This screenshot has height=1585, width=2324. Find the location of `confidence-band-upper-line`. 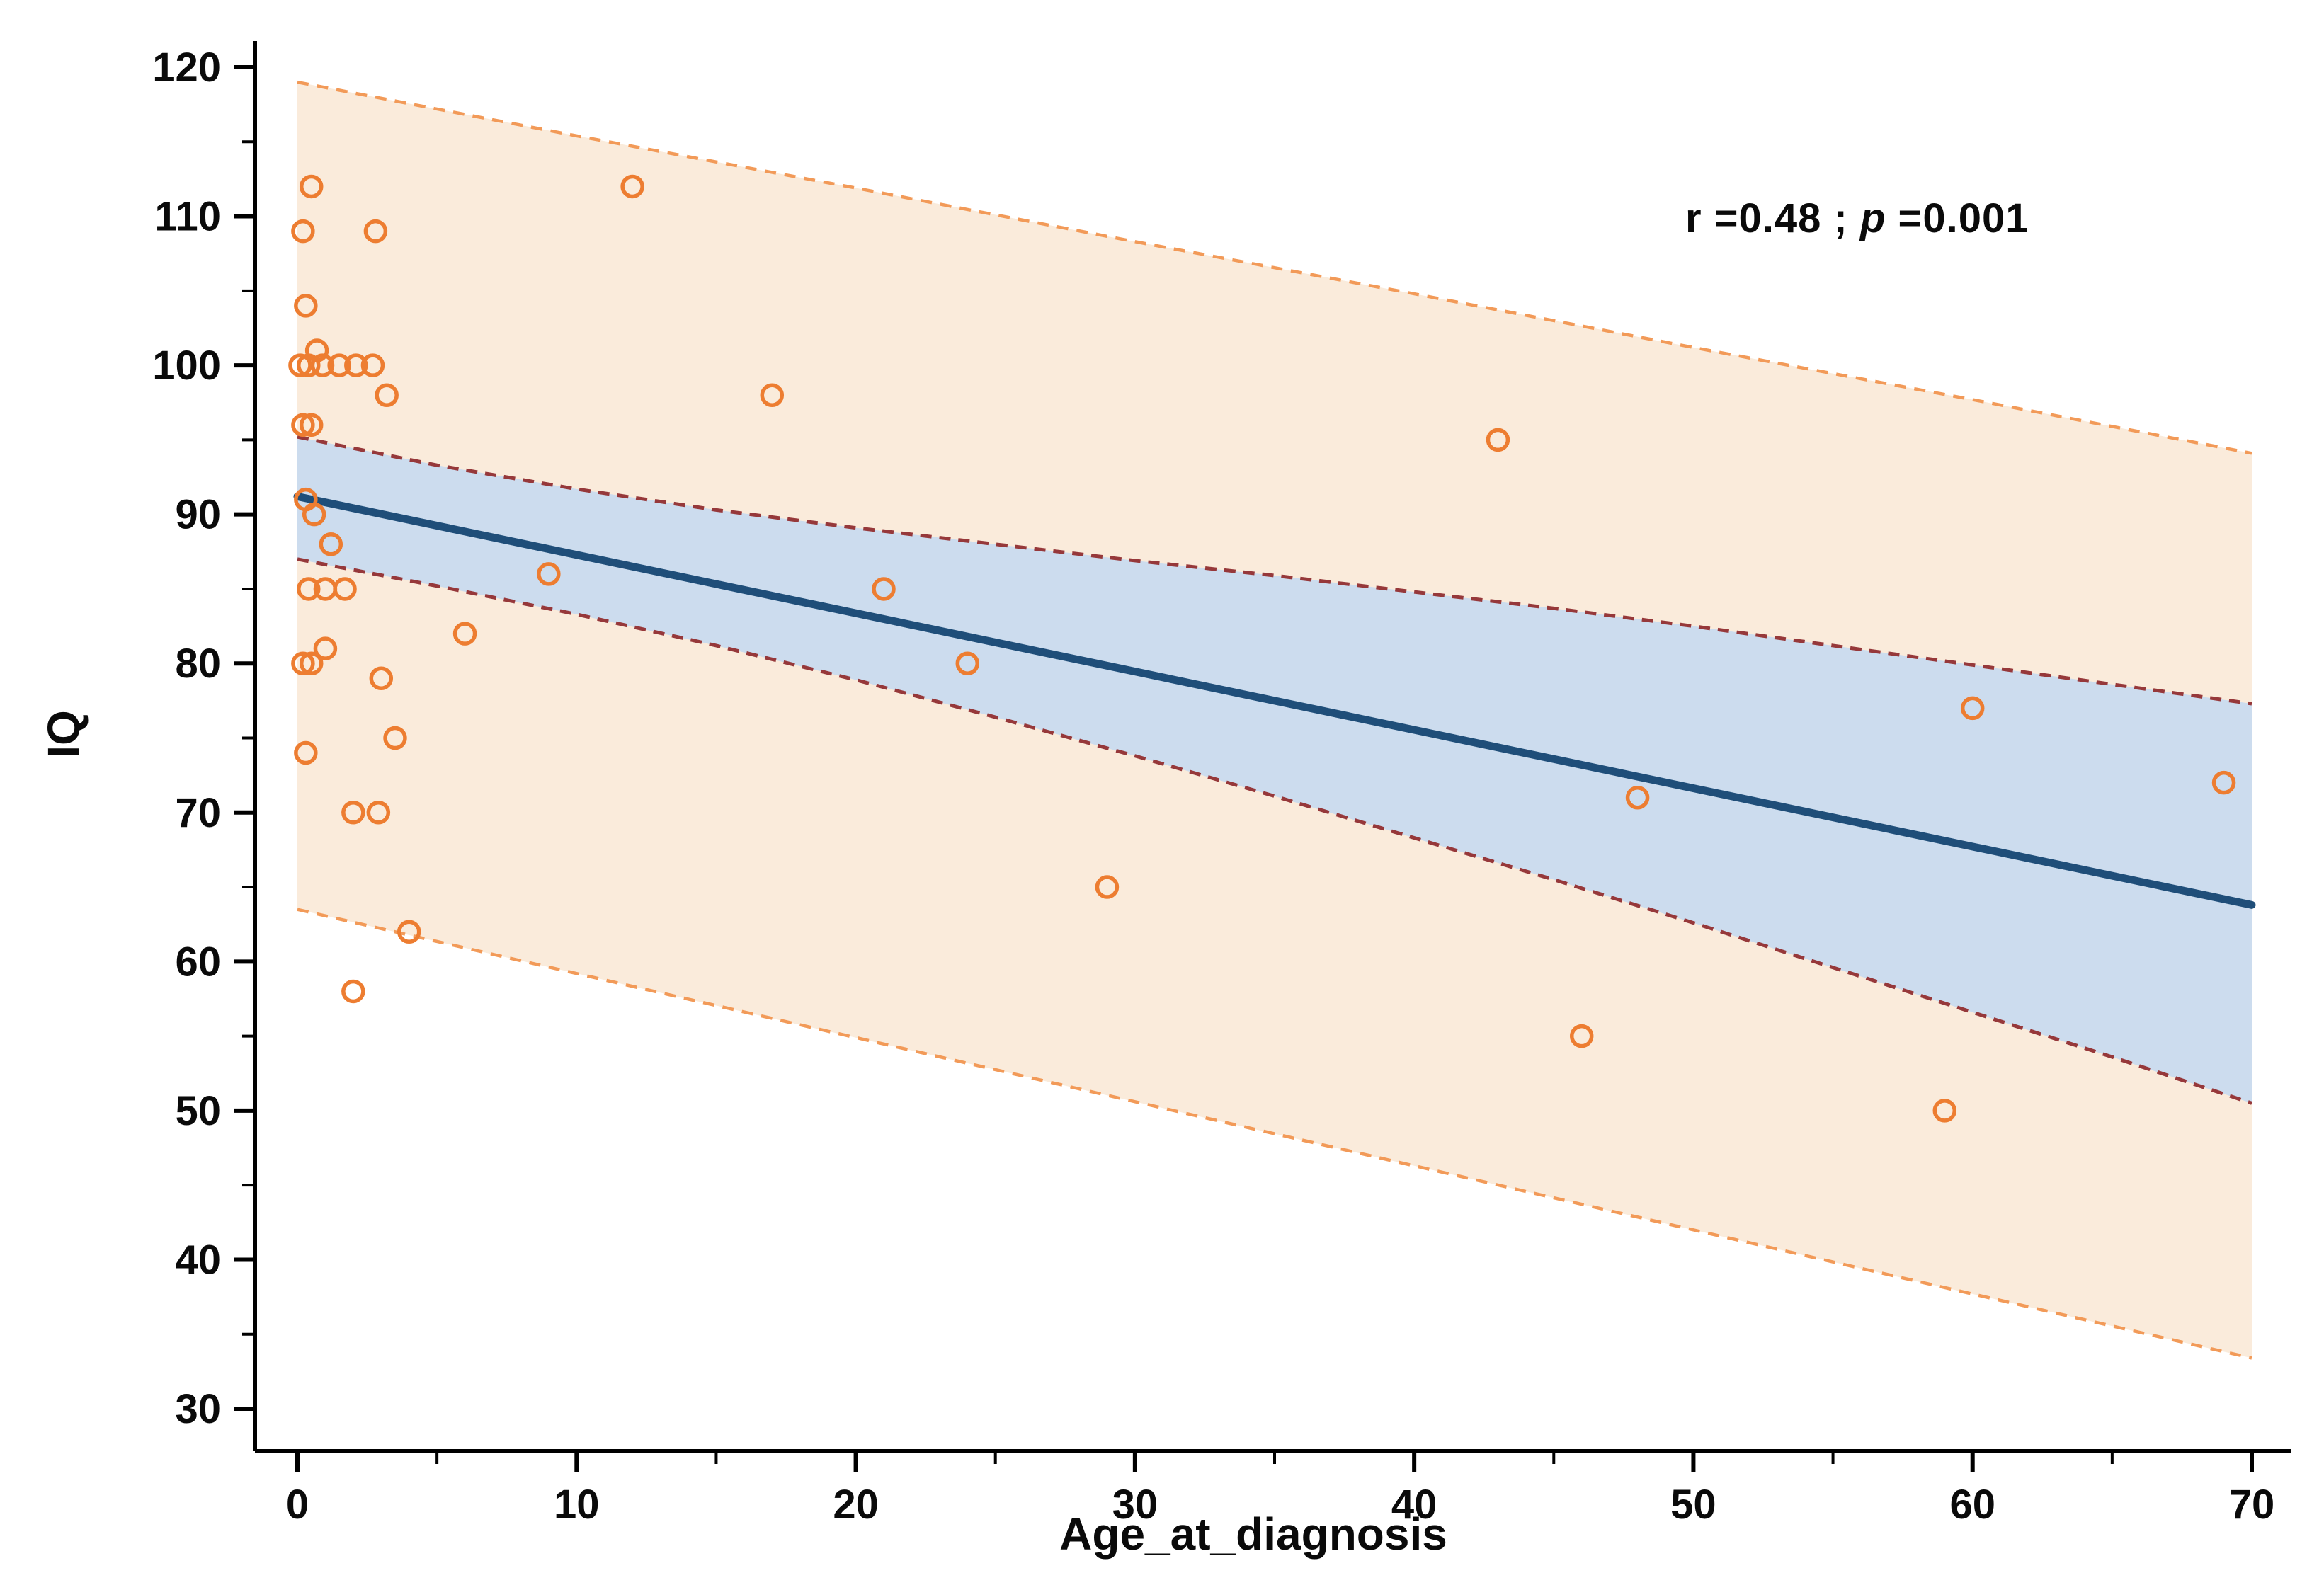

confidence-band-upper-line is located at coordinates (1274, 570).